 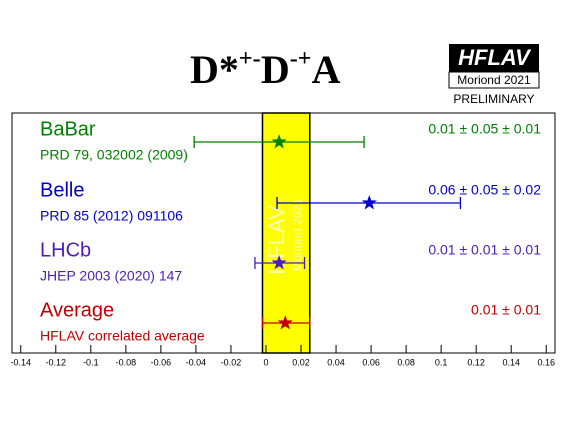 I want to click on title-sup: +-, so click(x=250, y=59).